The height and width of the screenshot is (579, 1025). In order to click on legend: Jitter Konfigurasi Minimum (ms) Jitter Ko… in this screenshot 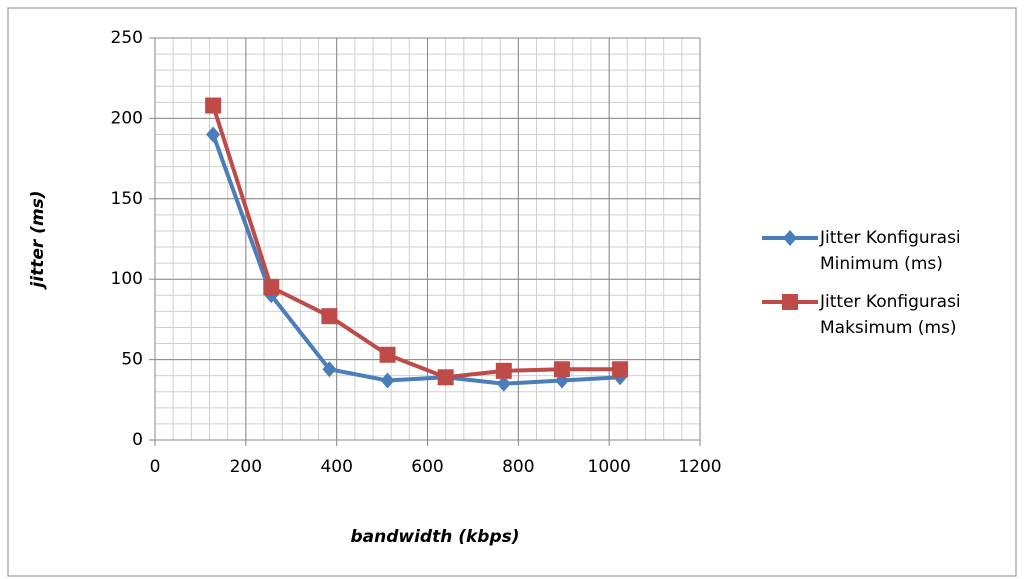, I will do `click(890, 289)`.